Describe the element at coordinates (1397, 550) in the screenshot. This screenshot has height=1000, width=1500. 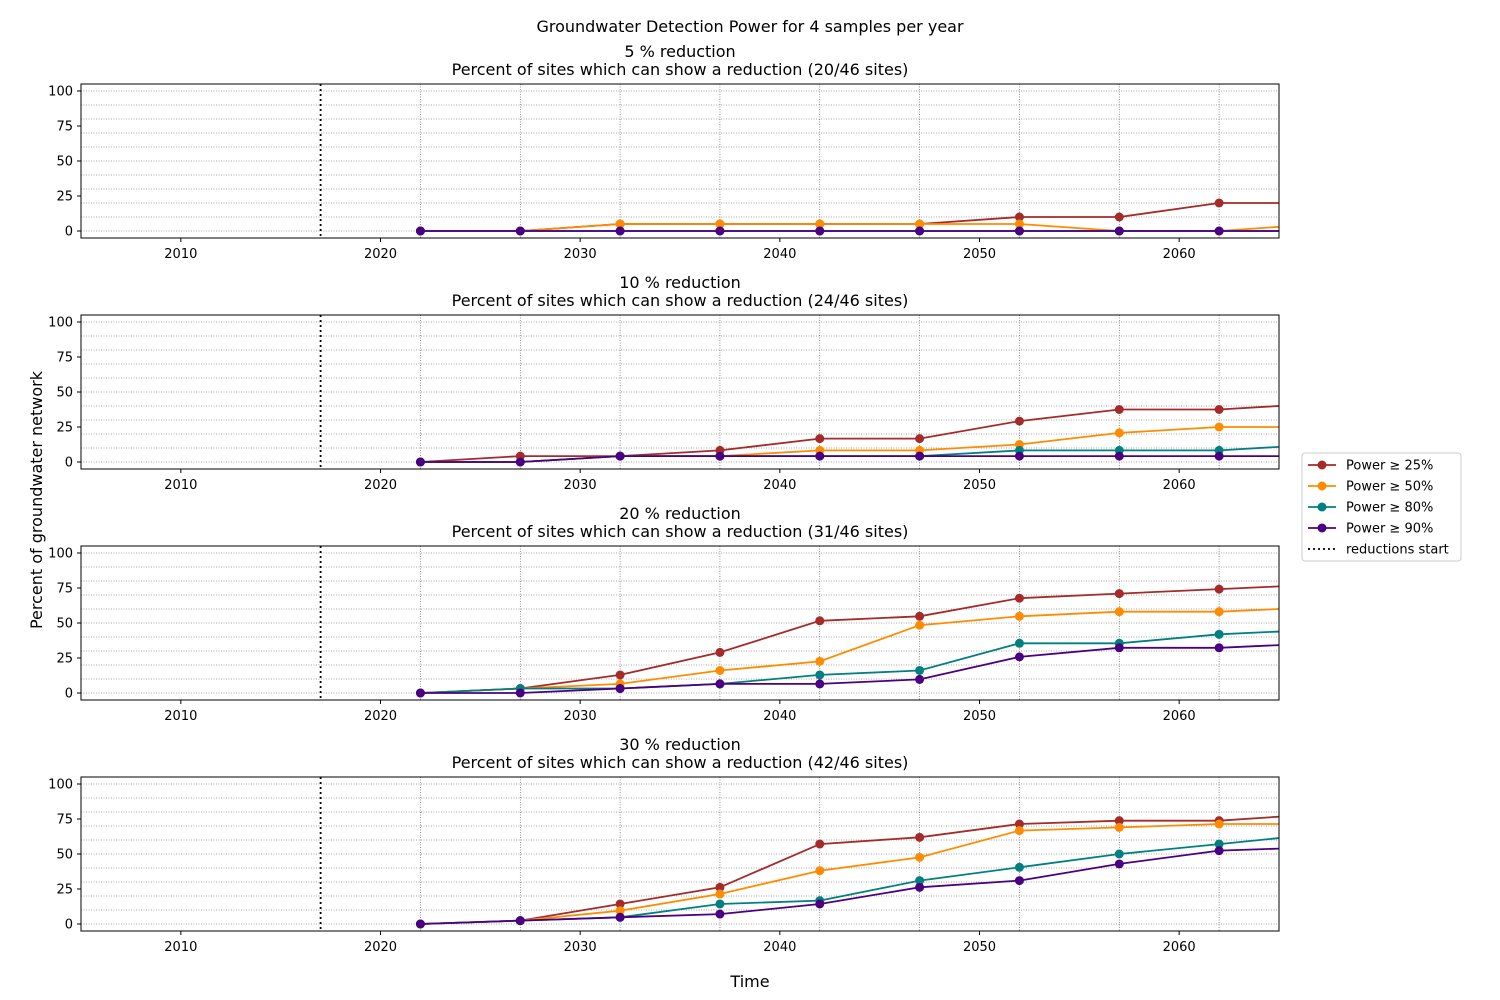
I see `legend-label-reductions: reductions start` at that location.